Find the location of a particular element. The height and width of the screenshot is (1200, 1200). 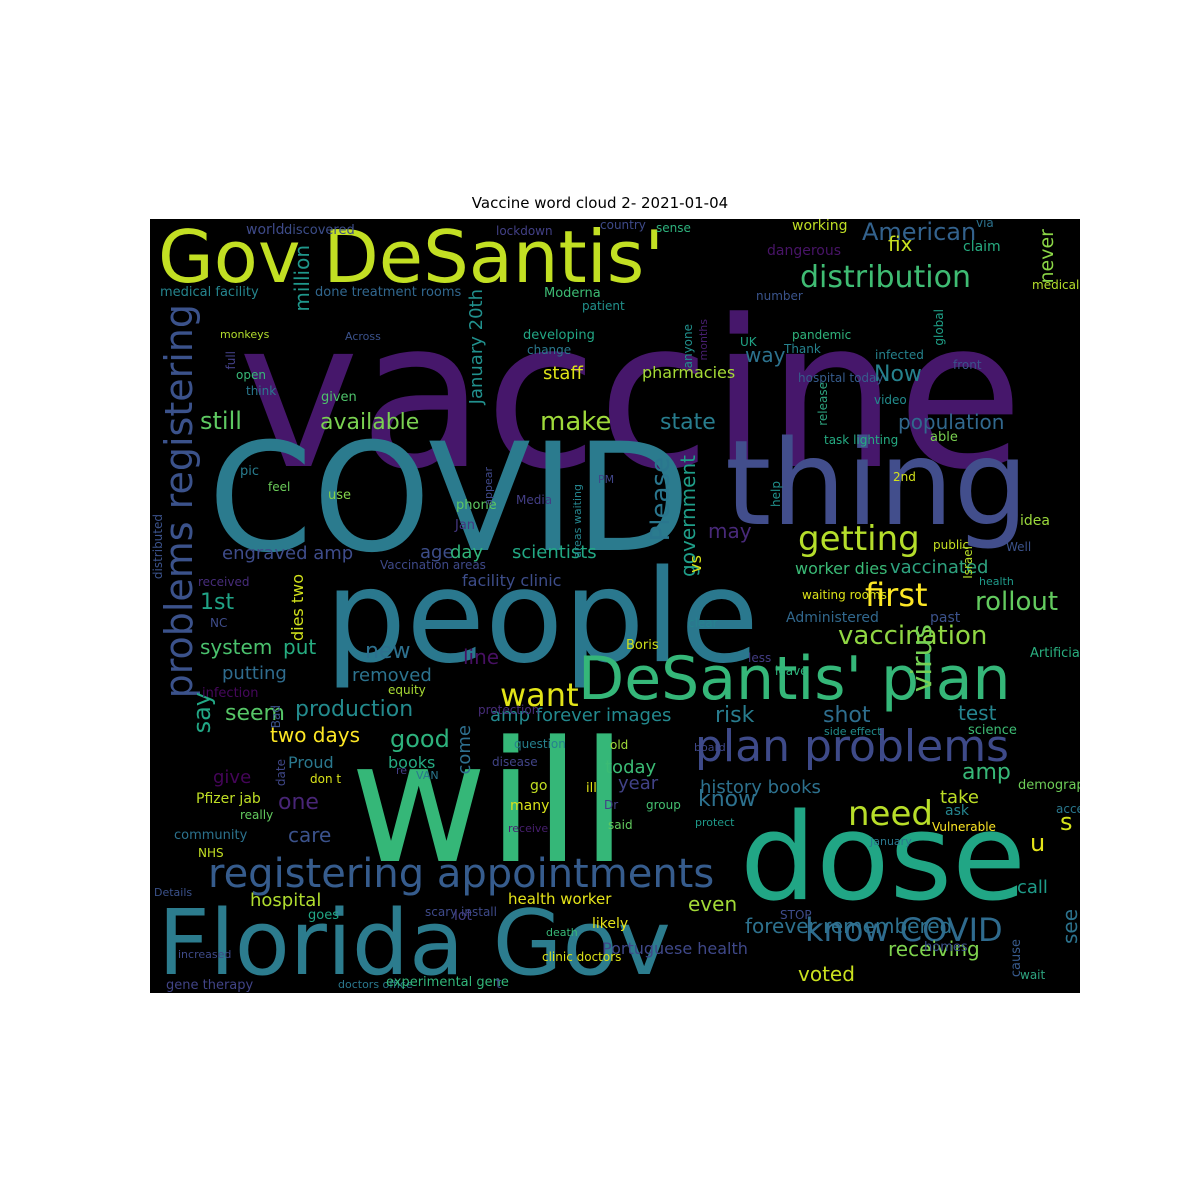

cloud-word: global is located at coordinates (939, 327).